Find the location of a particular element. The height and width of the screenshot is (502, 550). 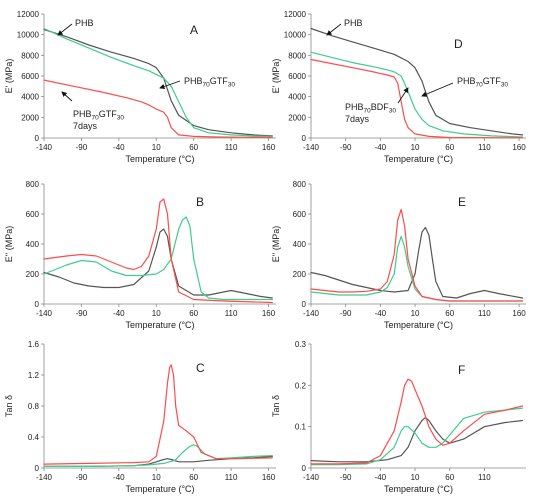

y-tick-label: 0.2 is located at coordinates (301, 385).